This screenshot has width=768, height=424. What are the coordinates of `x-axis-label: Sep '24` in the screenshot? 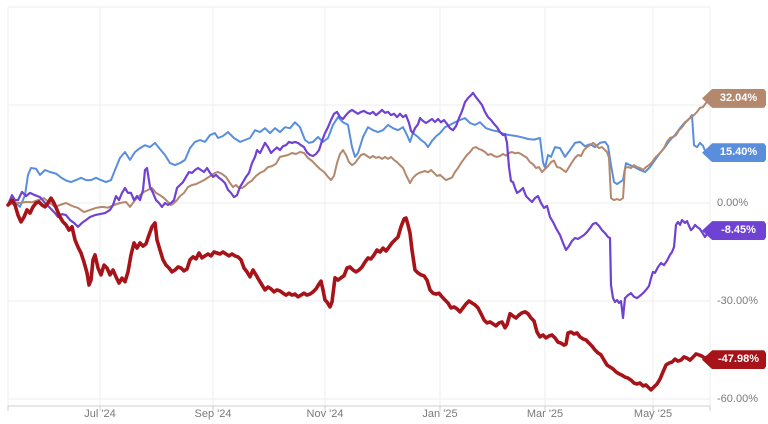 It's located at (213, 414).